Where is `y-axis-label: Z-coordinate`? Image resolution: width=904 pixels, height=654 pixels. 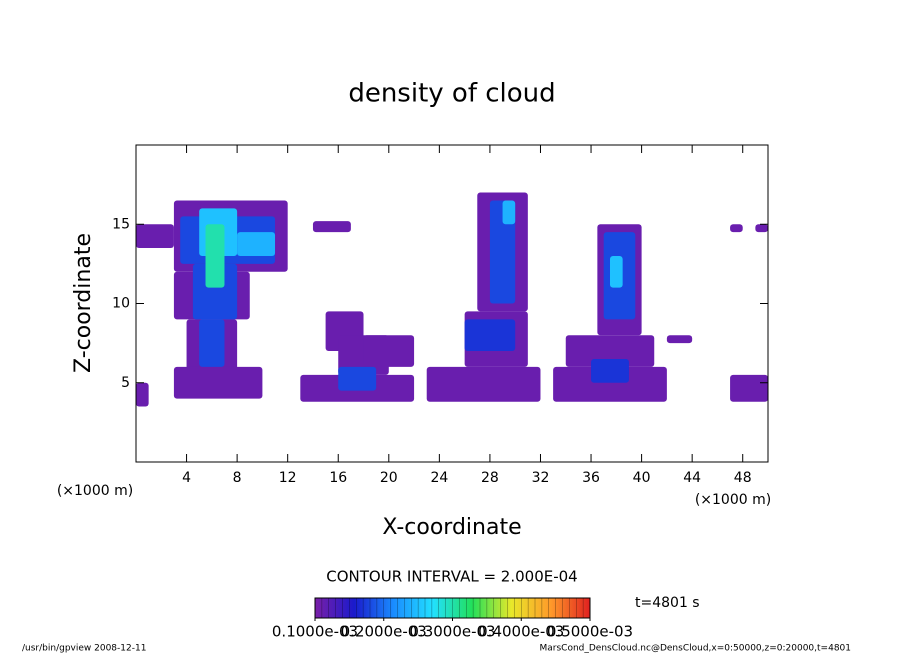 y-axis-label: Z-coordinate is located at coordinates (83, 303).